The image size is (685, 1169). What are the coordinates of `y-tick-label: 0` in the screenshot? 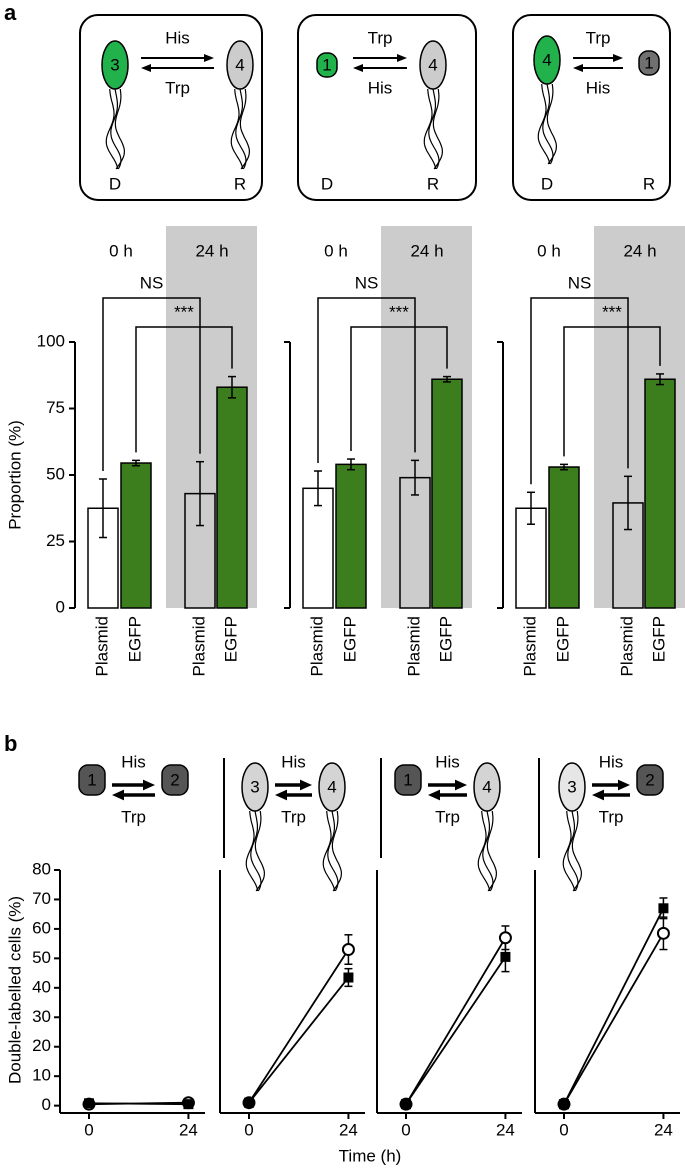 It's located at (46, 1104).